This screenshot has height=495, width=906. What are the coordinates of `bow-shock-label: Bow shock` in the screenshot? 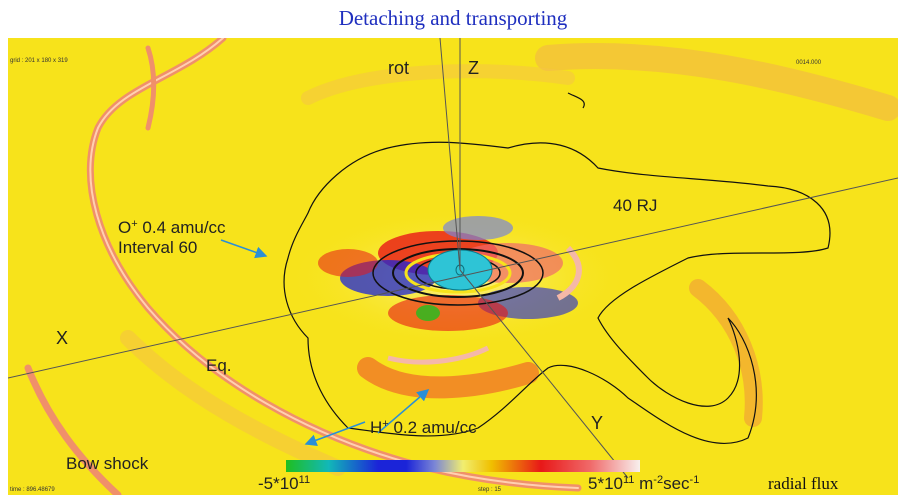 It's located at (107, 463).